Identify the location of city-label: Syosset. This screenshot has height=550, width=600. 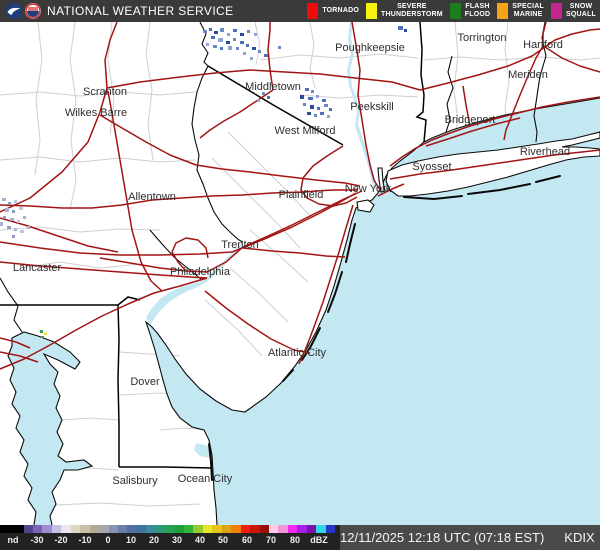
(431, 167).